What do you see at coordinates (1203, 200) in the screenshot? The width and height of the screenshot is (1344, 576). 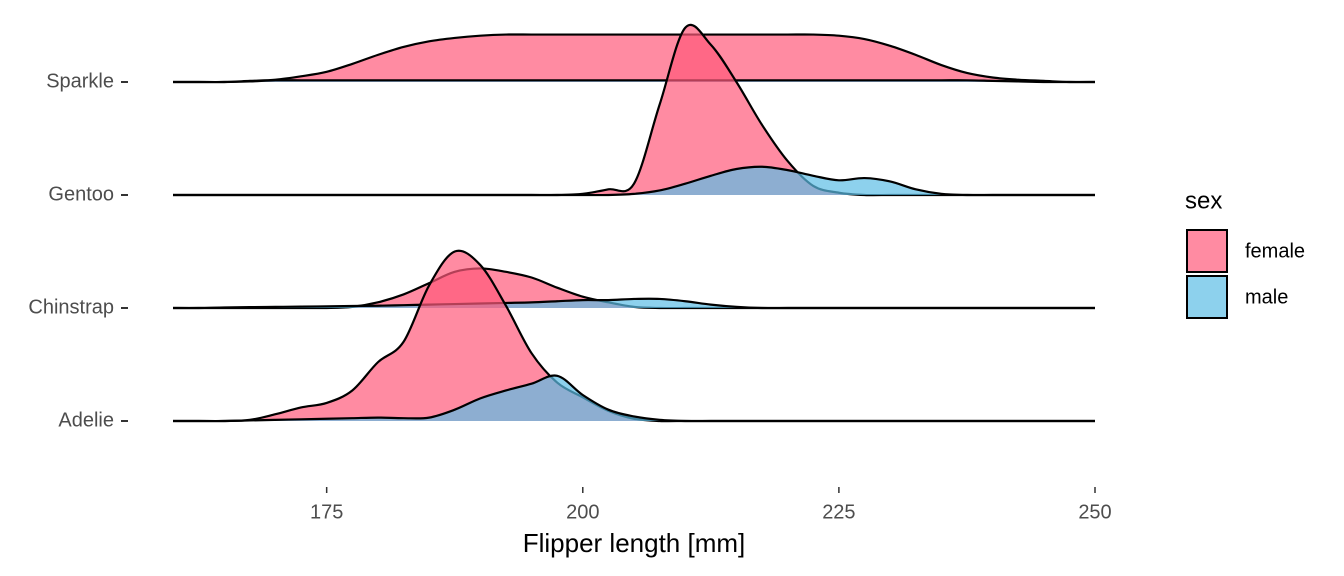 I see `legend-title: sex` at bounding box center [1203, 200].